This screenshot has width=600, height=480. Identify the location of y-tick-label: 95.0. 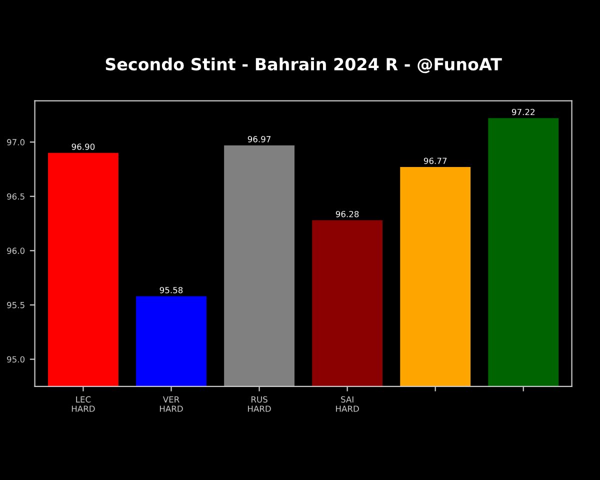
(16, 359).